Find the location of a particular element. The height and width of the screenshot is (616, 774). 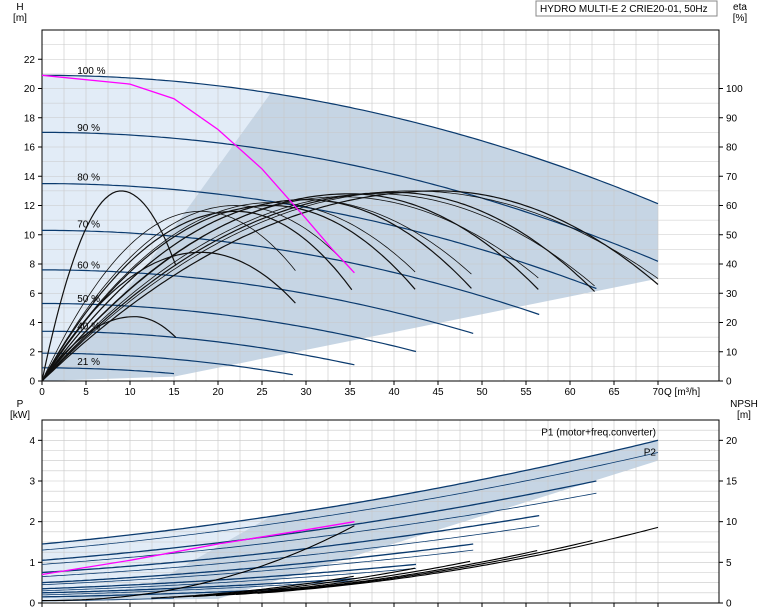

y-axis-label: H is located at coordinates (19, 7).